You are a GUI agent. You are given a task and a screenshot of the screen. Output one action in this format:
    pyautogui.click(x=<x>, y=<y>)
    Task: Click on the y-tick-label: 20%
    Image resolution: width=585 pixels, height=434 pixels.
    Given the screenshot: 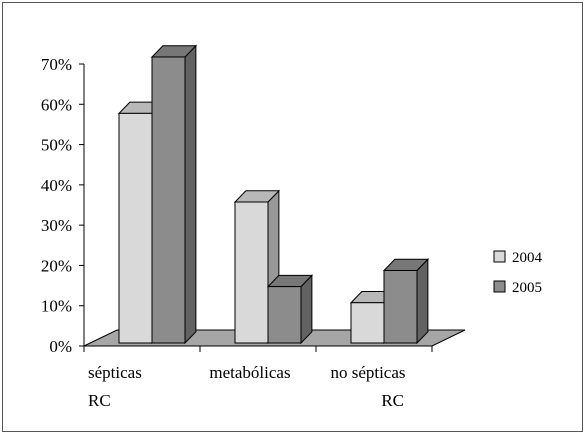 What is the action you would take?
    pyautogui.click(x=56, y=265)
    